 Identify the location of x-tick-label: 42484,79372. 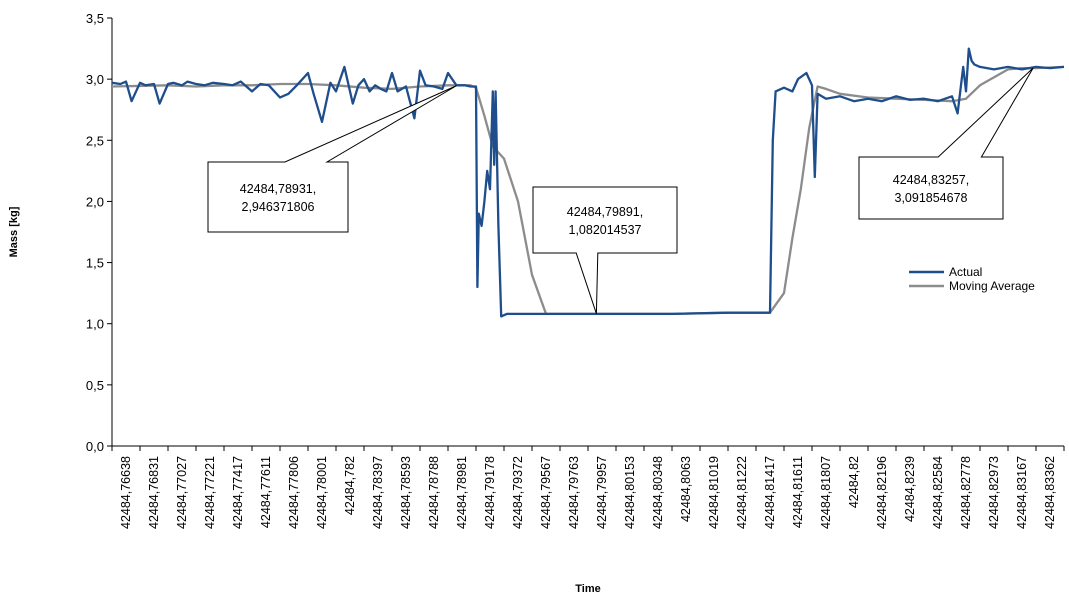
(518, 492).